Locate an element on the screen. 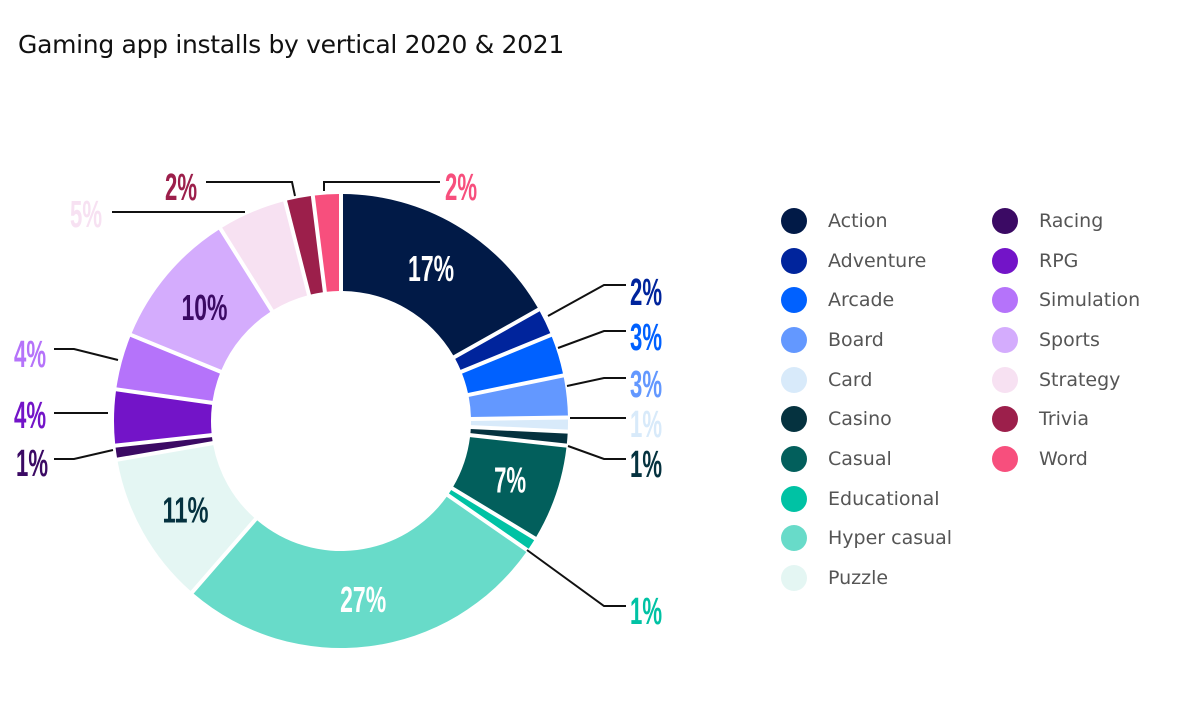 The width and height of the screenshot is (1188, 706). slice-rpg is located at coordinates (163, 417).